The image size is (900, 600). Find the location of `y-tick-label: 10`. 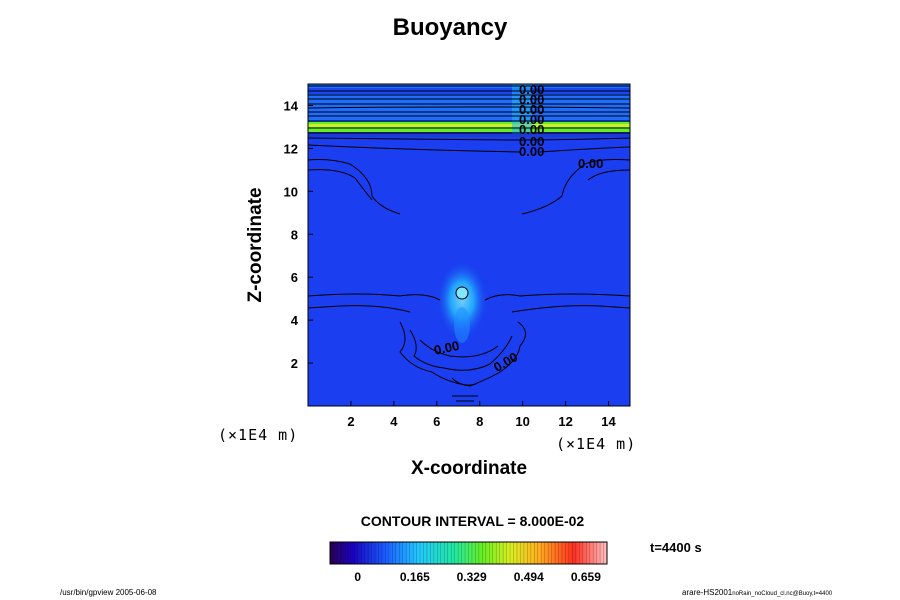

y-tick-label: 10 is located at coordinates (291, 191).